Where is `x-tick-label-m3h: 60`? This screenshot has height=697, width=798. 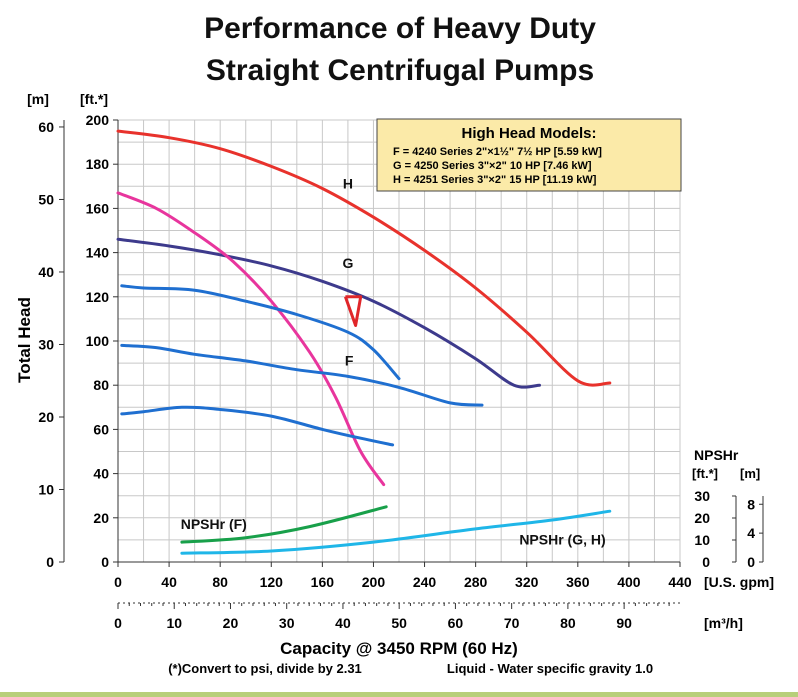 x-tick-label-m3h: 60 is located at coordinates (456, 623).